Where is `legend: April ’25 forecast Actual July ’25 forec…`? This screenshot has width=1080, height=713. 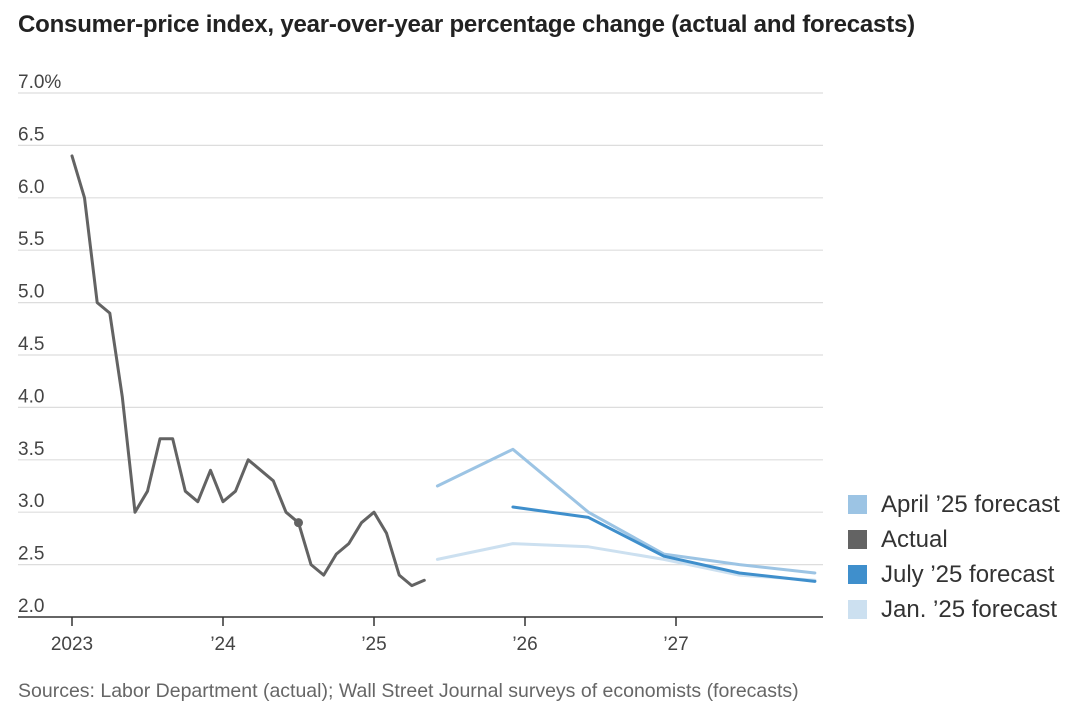
legend: April ’25 forecast Actual July ’25 forec… is located at coordinates (954, 557).